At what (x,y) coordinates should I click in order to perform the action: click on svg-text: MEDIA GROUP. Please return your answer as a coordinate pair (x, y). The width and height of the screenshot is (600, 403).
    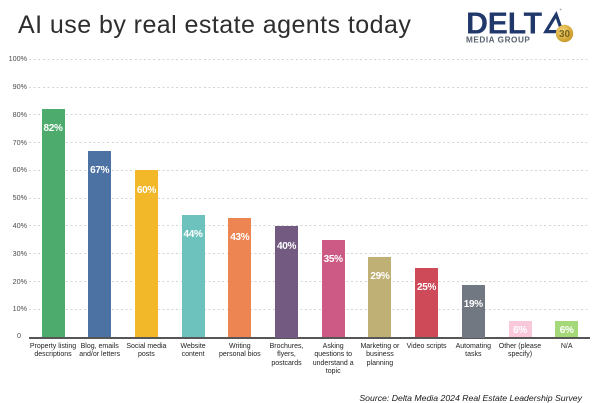
    Looking at the image, I should click on (498, 39).